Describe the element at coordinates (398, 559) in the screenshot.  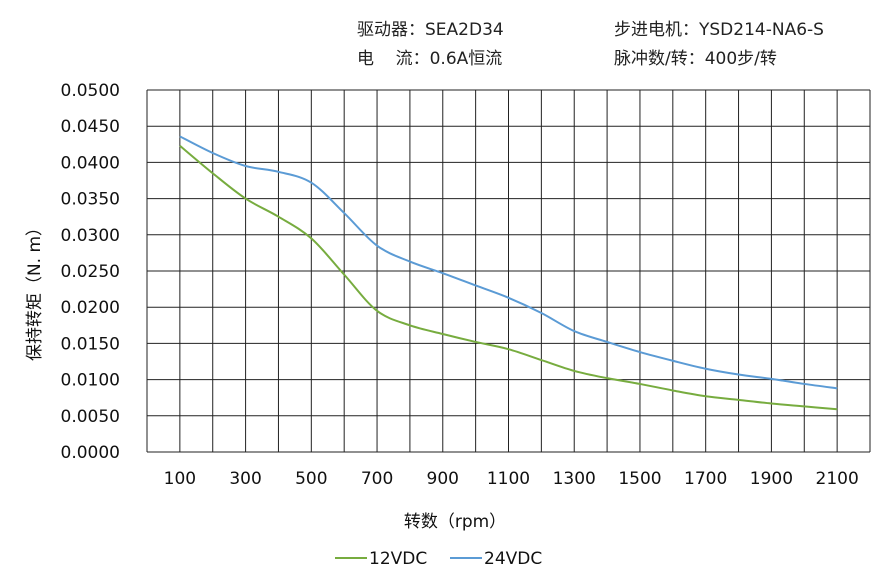
I see `legend-label: 12VDC` at that location.